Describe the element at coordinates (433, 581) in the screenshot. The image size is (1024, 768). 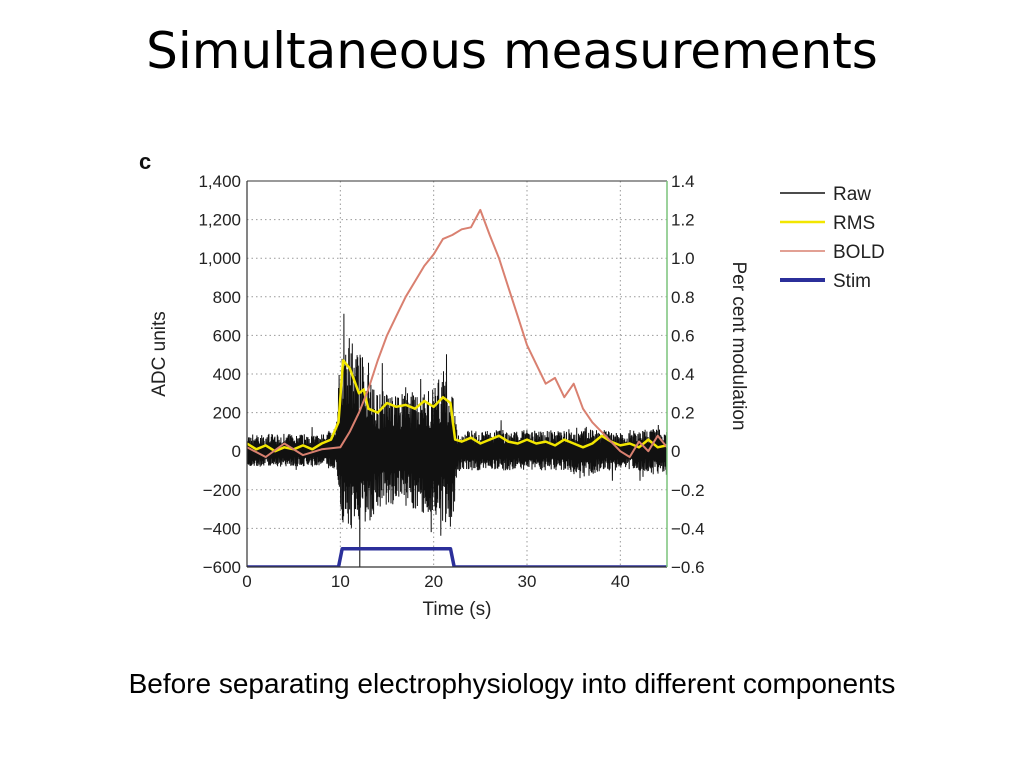
I see `x-tick-label: 20` at that location.